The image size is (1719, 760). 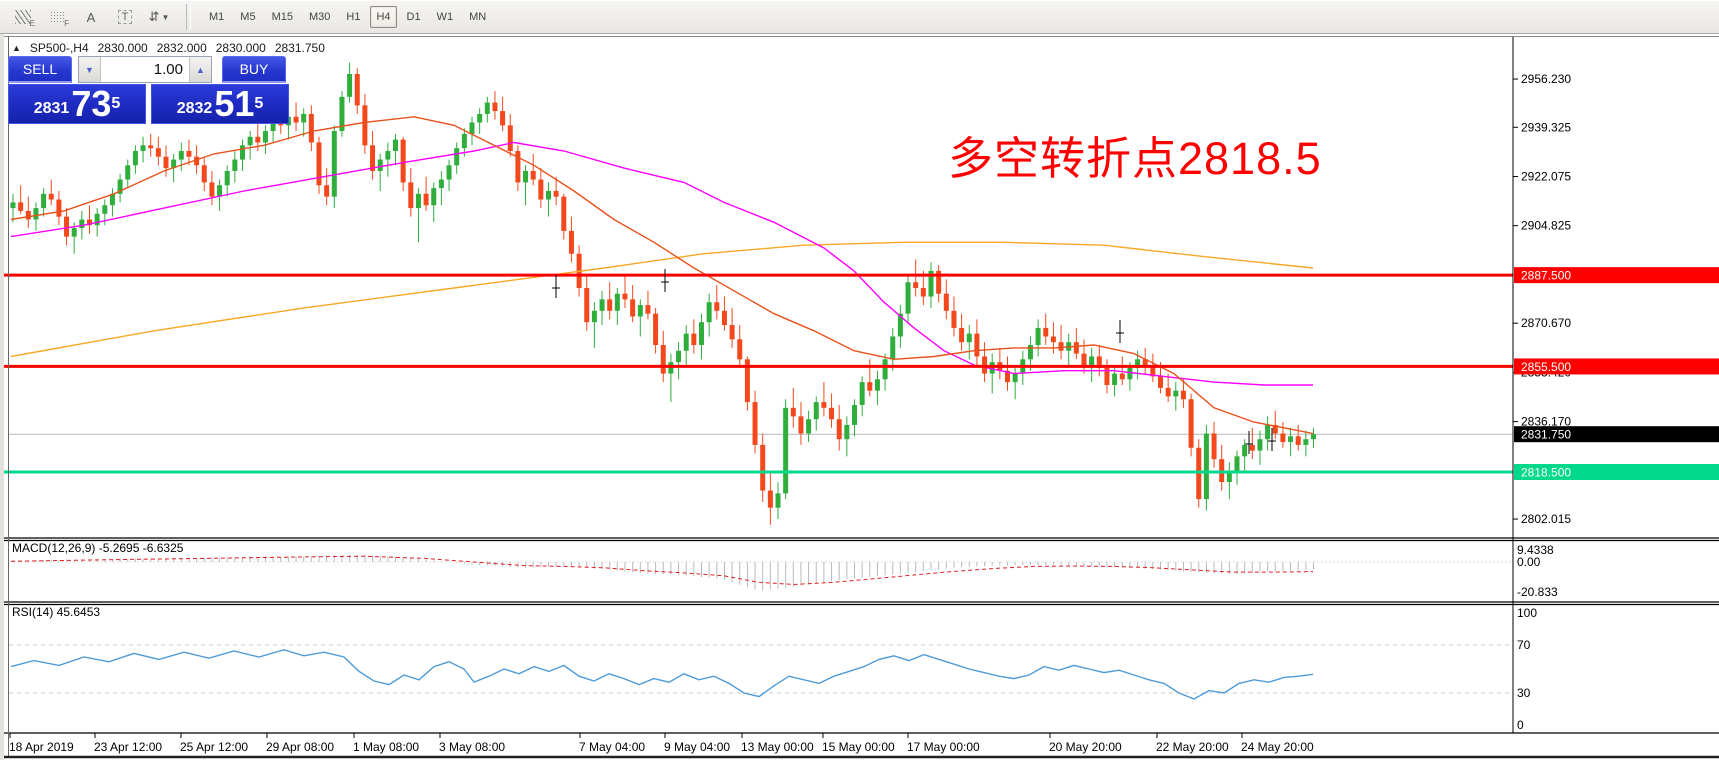 I want to click on buy-button: BUY, so click(x=254, y=69).